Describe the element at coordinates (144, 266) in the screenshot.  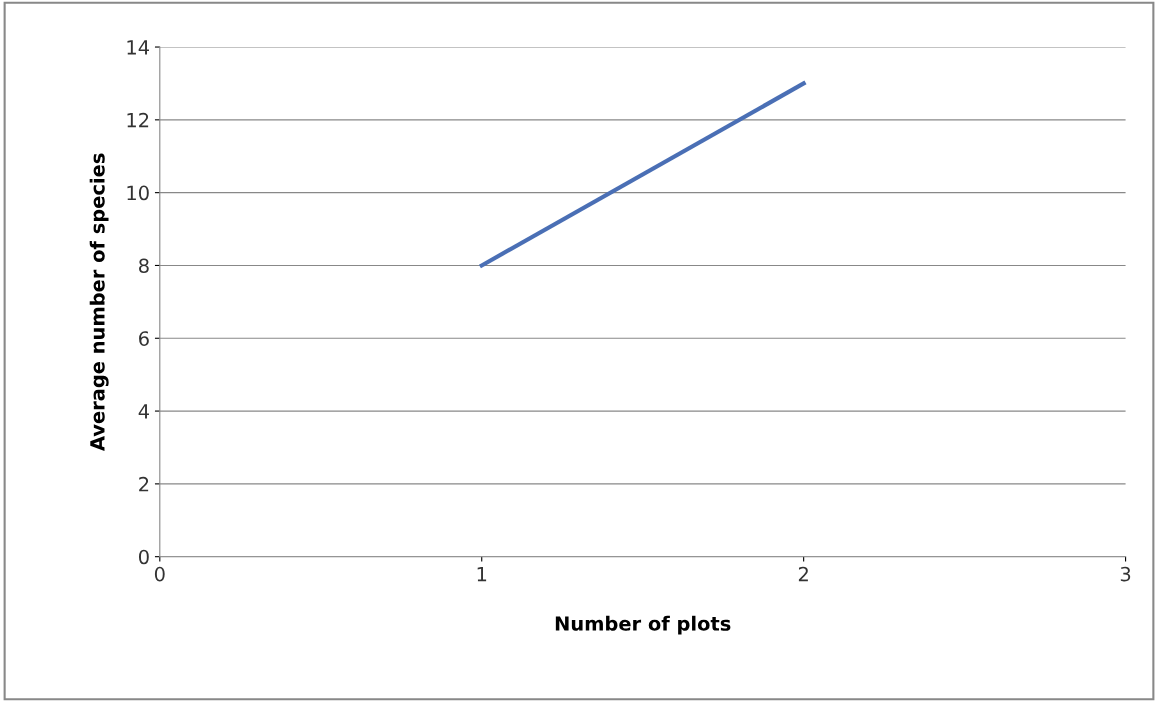
I see `y-tick-label: 8` at that location.